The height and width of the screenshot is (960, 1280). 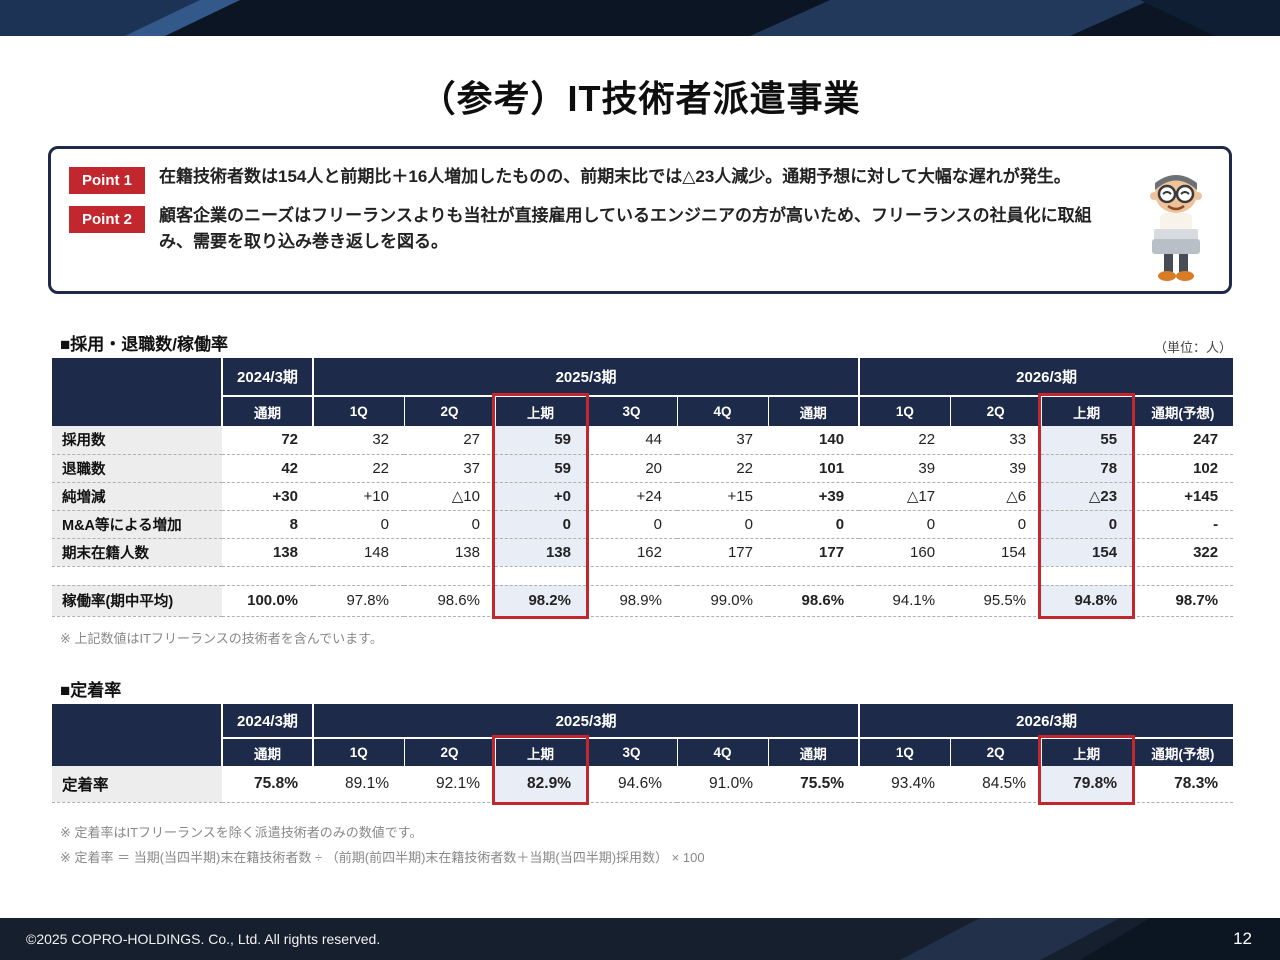 I want to click on table-cell: +145, so click(x=1183, y=496).